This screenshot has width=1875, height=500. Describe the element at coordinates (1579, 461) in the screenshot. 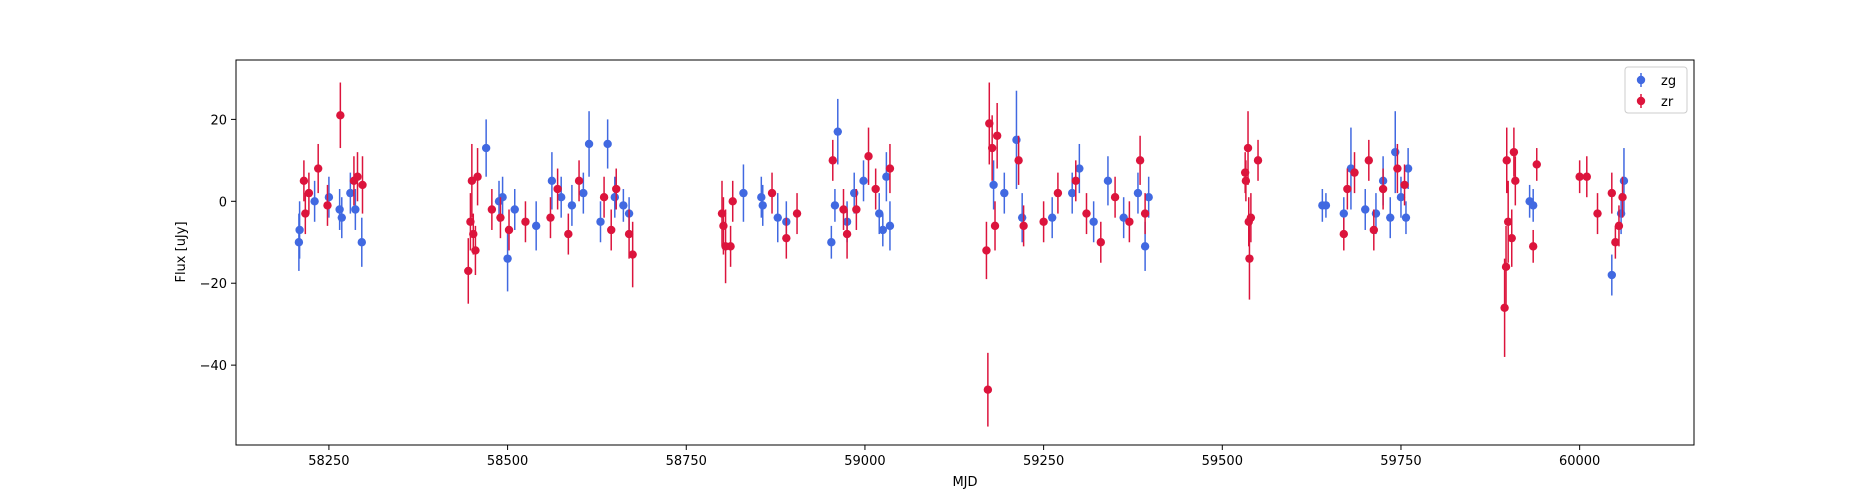

I see `x-tick-label: 60000` at that location.